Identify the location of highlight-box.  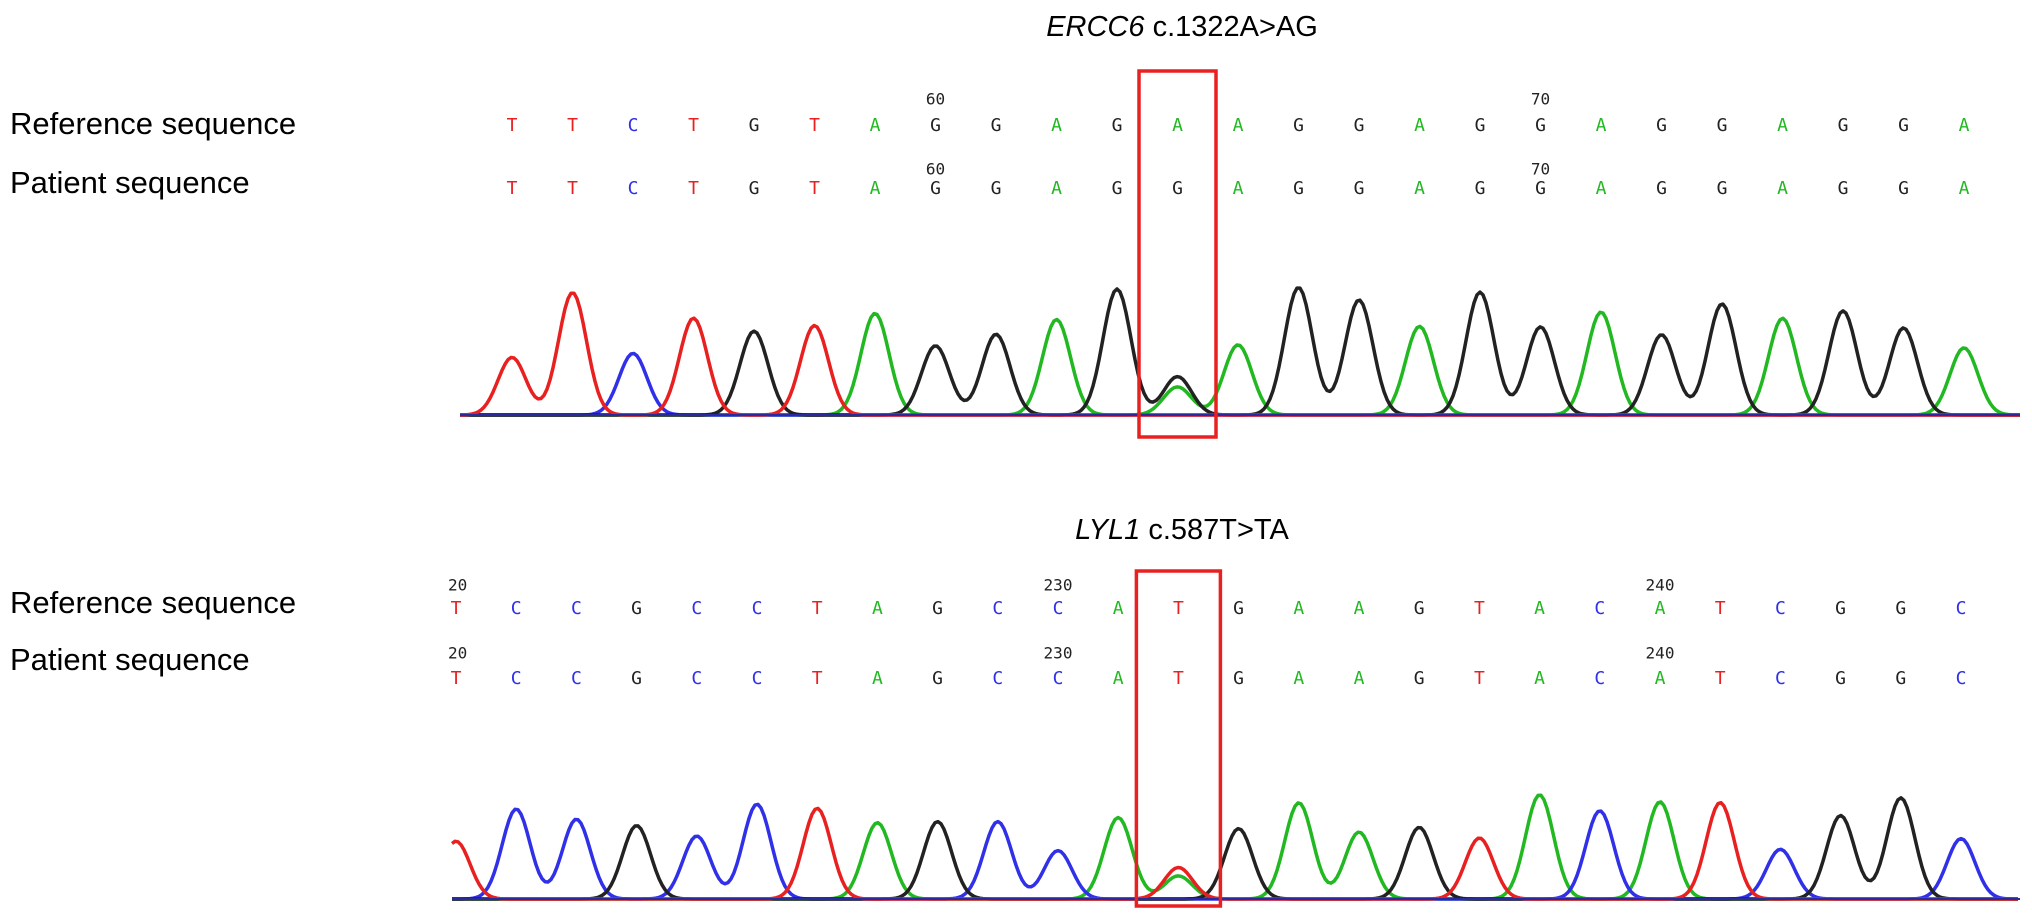
(1177, 254).